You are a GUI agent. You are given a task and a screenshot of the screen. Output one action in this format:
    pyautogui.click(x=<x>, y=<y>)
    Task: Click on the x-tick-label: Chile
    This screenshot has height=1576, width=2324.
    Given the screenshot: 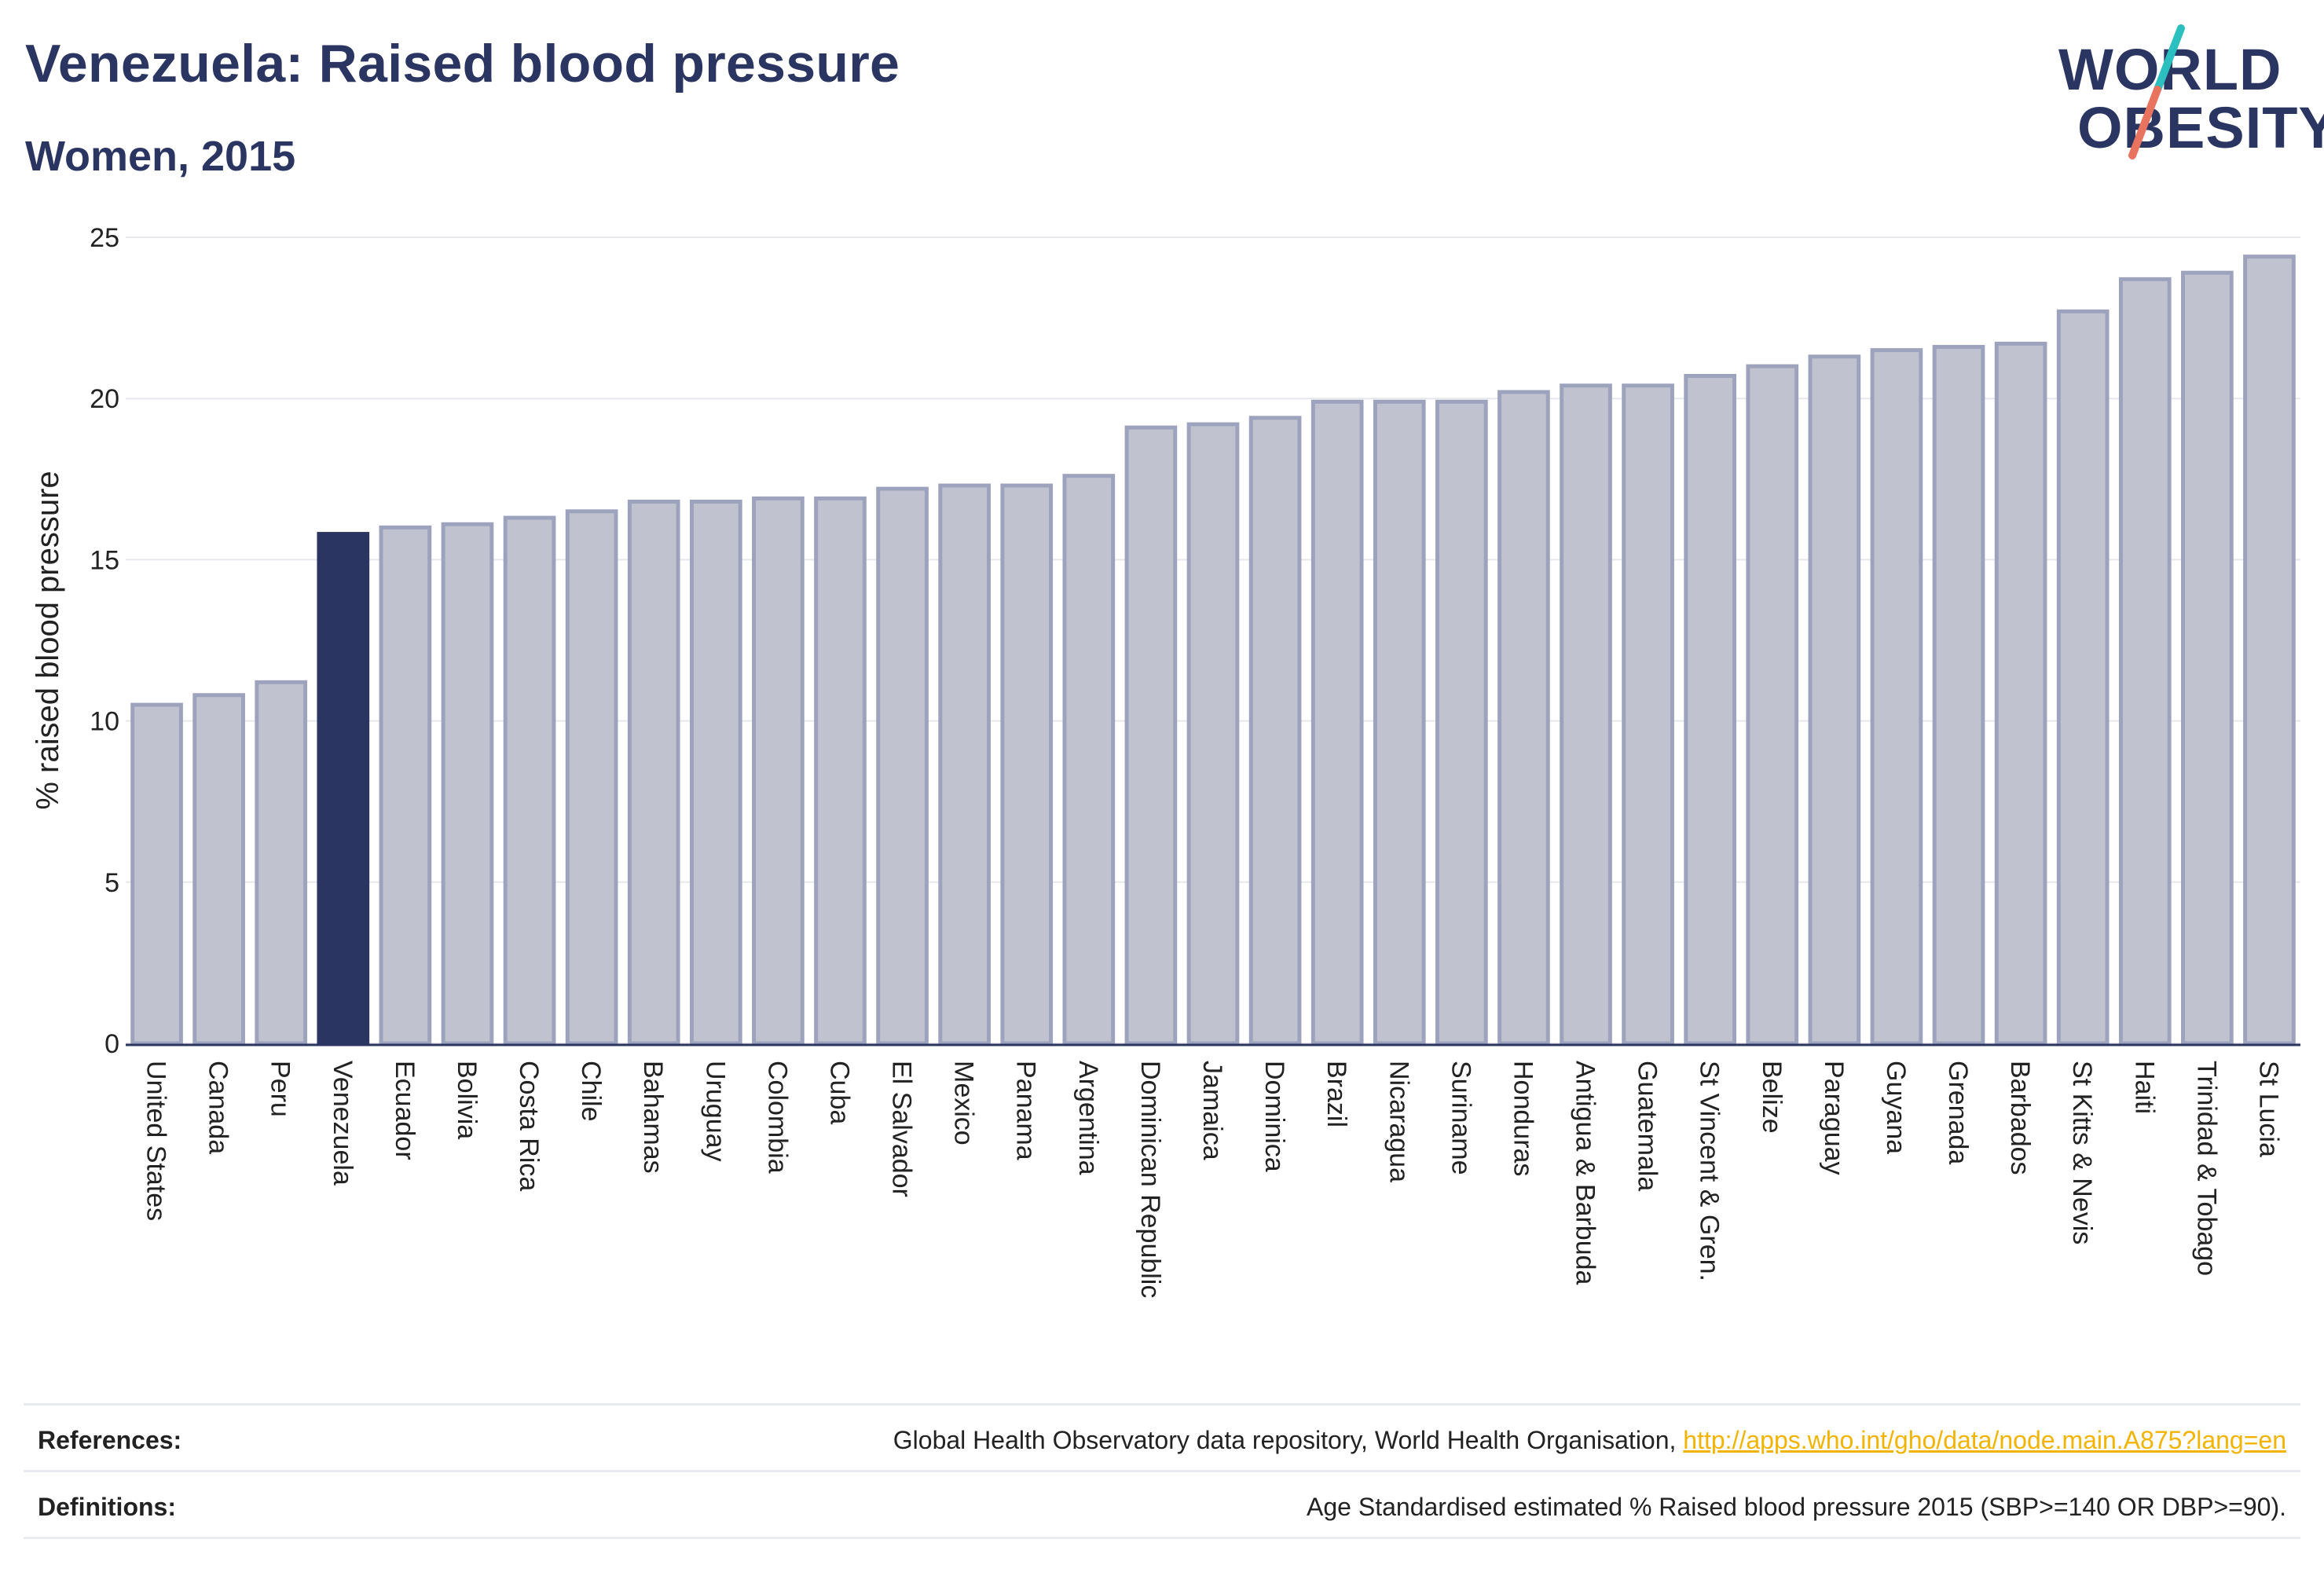 What is the action you would take?
    pyautogui.click(x=591, y=1091)
    